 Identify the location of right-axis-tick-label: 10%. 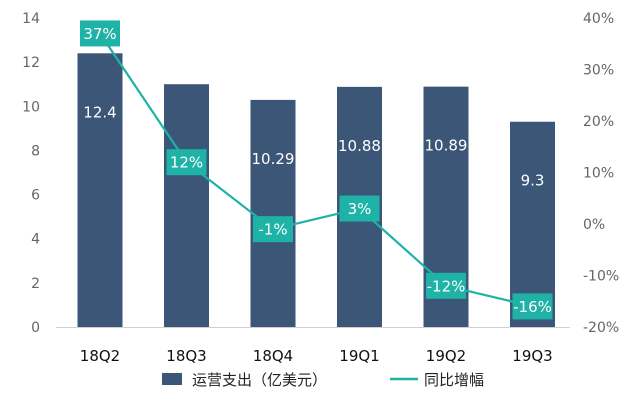
(598, 174).